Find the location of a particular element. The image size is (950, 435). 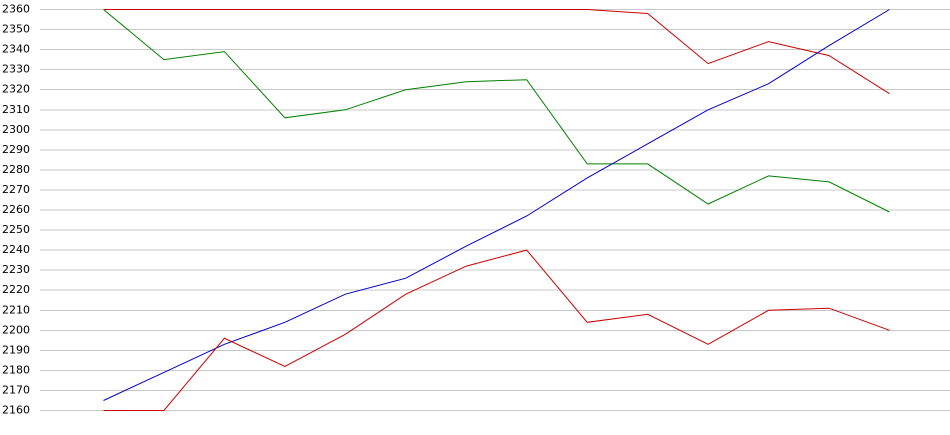

y-tick-label: 2350 is located at coordinates (16, 29).